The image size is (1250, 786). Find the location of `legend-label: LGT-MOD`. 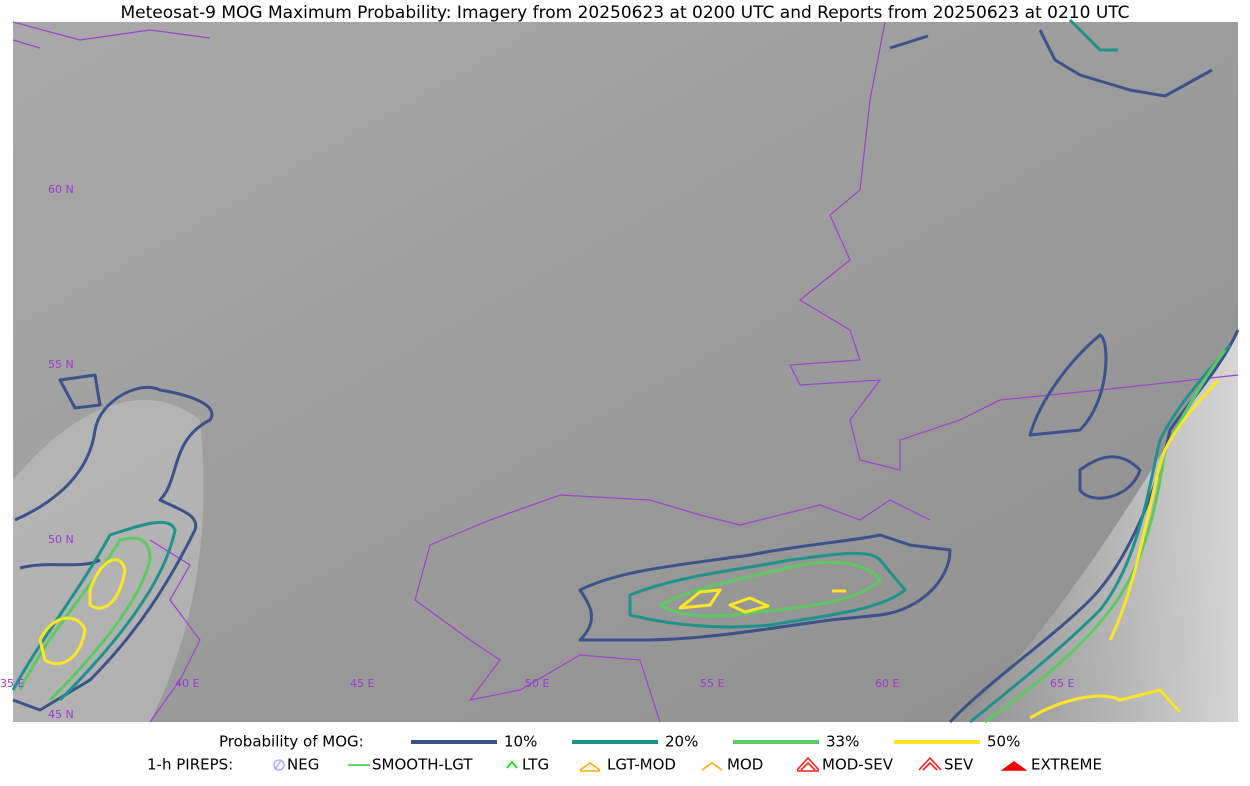

legend-label: LGT-MOD is located at coordinates (641, 765).